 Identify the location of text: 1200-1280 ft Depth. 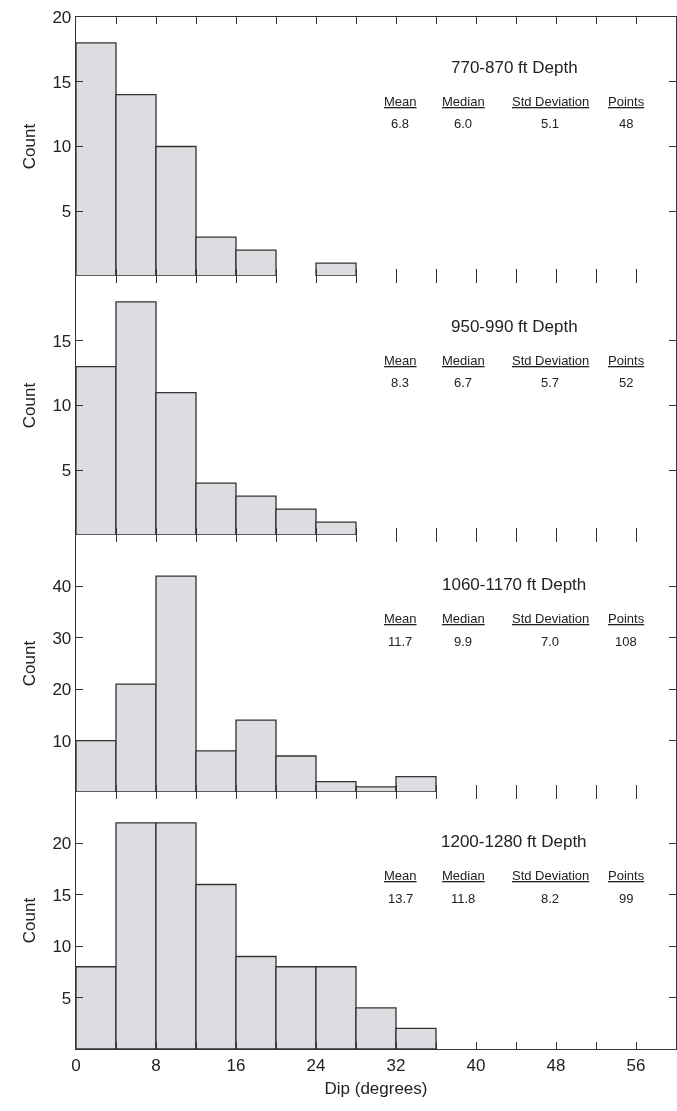
(514, 841).